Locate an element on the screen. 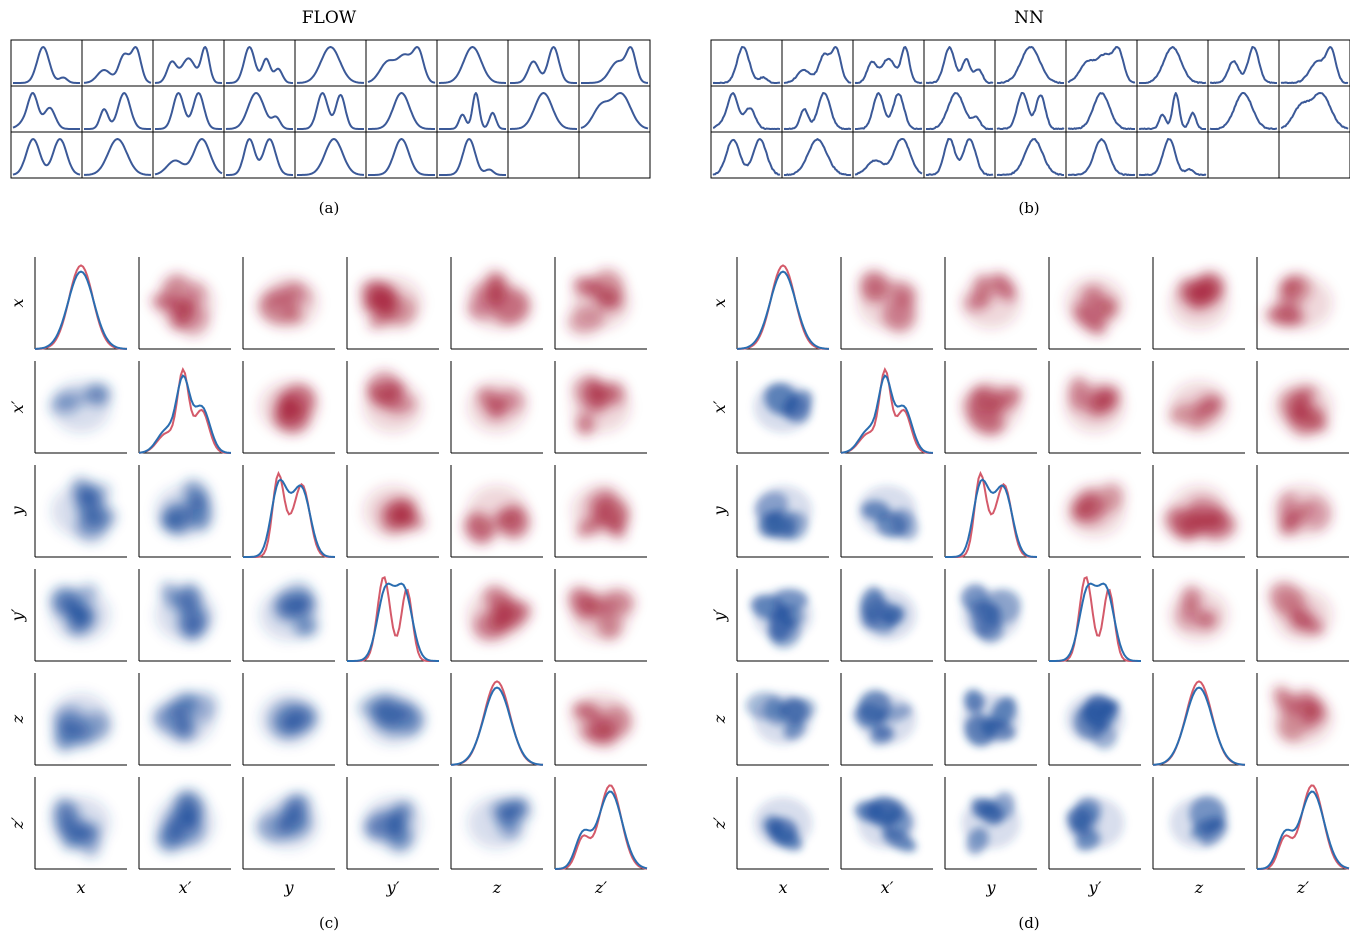 The height and width of the screenshot is (941, 1350). caption-a: (a) is located at coordinates (329, 208).